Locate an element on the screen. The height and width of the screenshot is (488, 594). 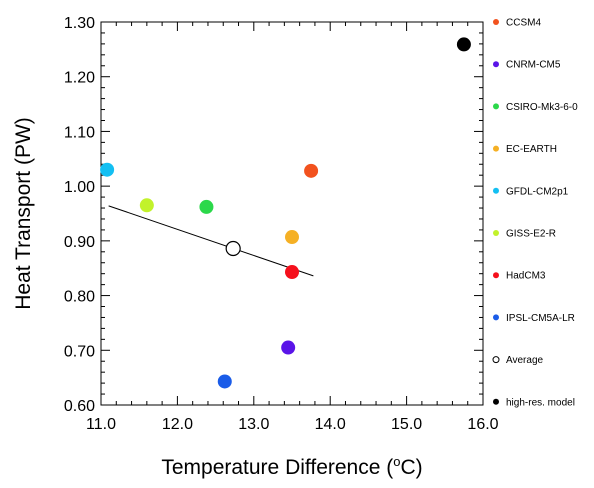
y-tick-label: 0.70 is located at coordinates (79, 351).